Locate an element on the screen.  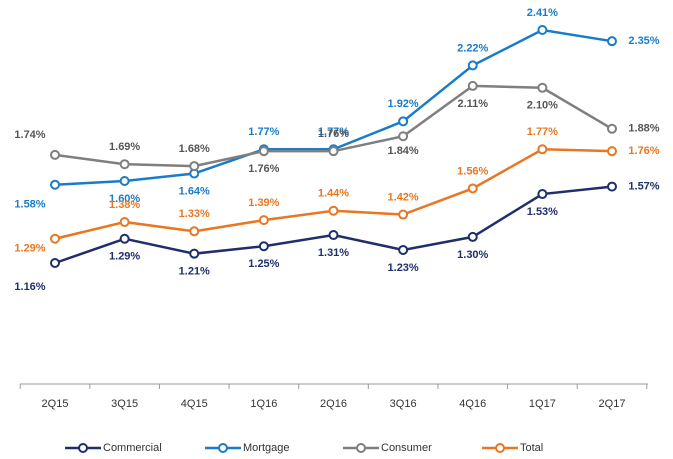
data-label: 1.57% is located at coordinates (643, 186).